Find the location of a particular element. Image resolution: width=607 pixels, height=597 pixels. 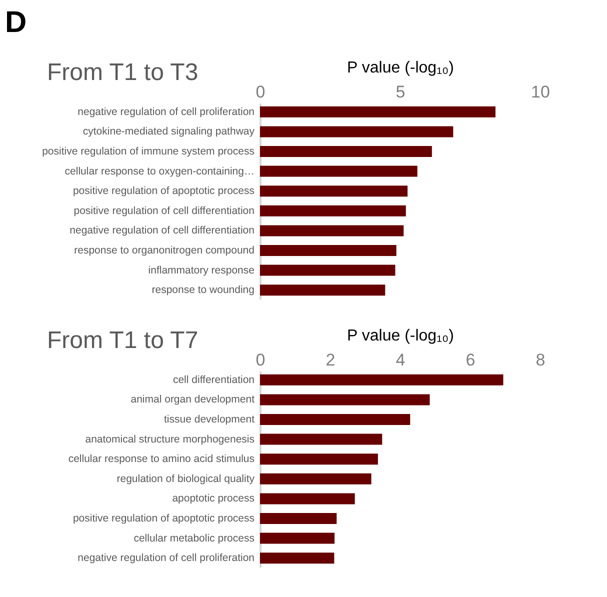

chart-title: From T1 to T3 is located at coordinates (122, 72).